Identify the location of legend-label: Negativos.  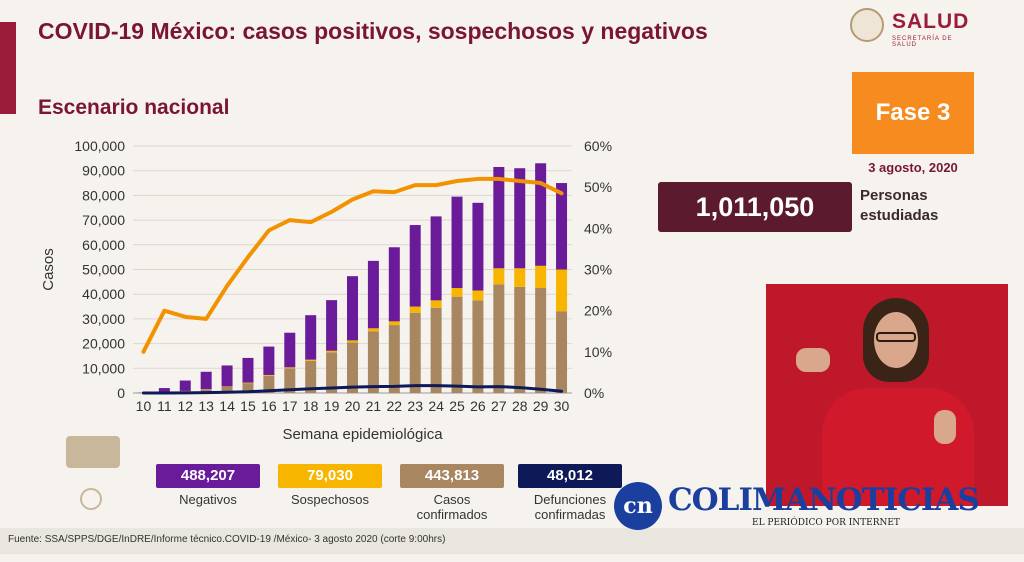
(208, 499).